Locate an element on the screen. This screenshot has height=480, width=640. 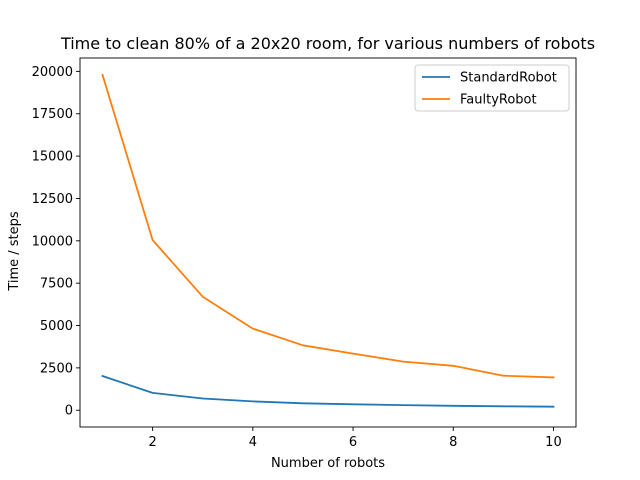
x-axis-ticks: 2 4 6 8 10 is located at coordinates (355, 438).